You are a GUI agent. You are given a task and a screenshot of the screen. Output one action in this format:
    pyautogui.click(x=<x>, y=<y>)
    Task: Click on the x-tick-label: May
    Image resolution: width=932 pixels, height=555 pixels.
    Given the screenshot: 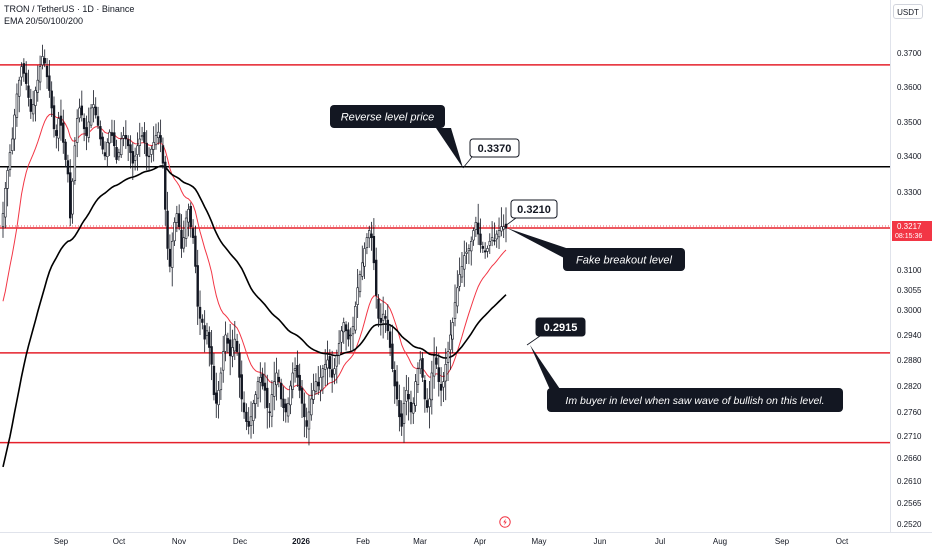 What is the action you would take?
    pyautogui.click(x=538, y=541)
    